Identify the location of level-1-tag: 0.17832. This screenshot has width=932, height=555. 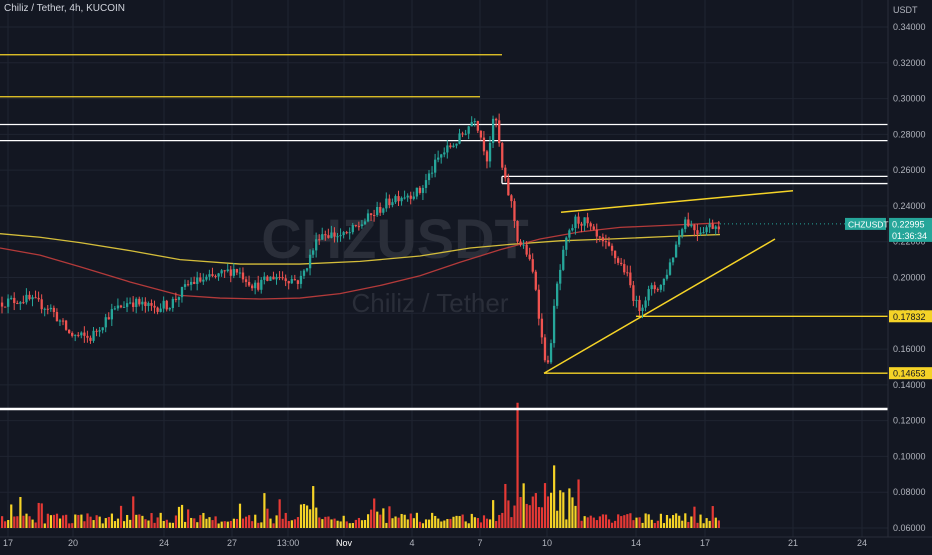
(909, 317).